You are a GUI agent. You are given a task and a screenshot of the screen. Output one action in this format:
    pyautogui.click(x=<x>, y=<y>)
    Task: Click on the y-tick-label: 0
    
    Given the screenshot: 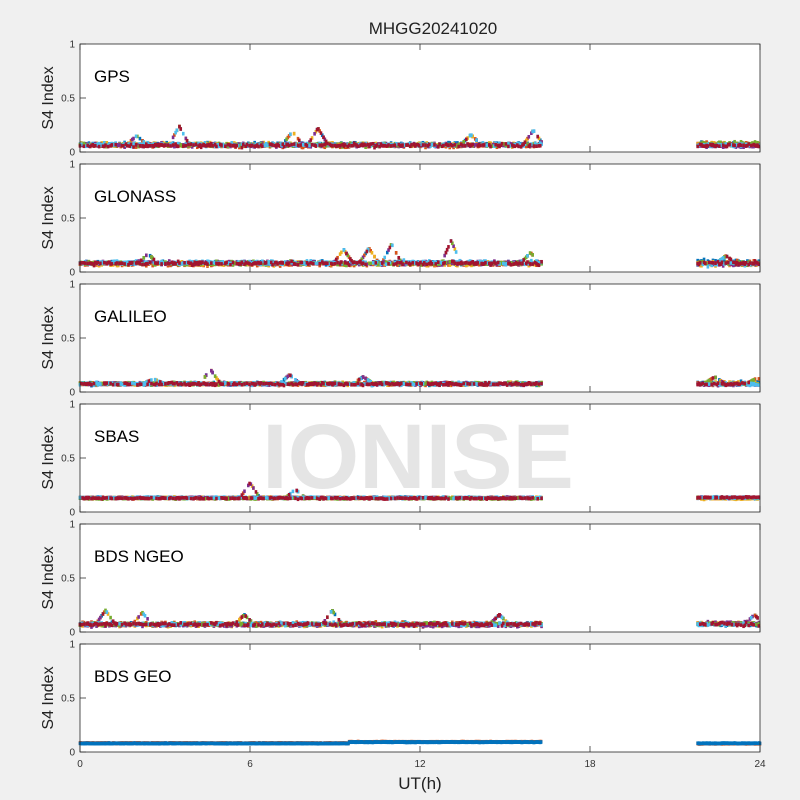 What is the action you would take?
    pyautogui.click(x=72, y=393)
    